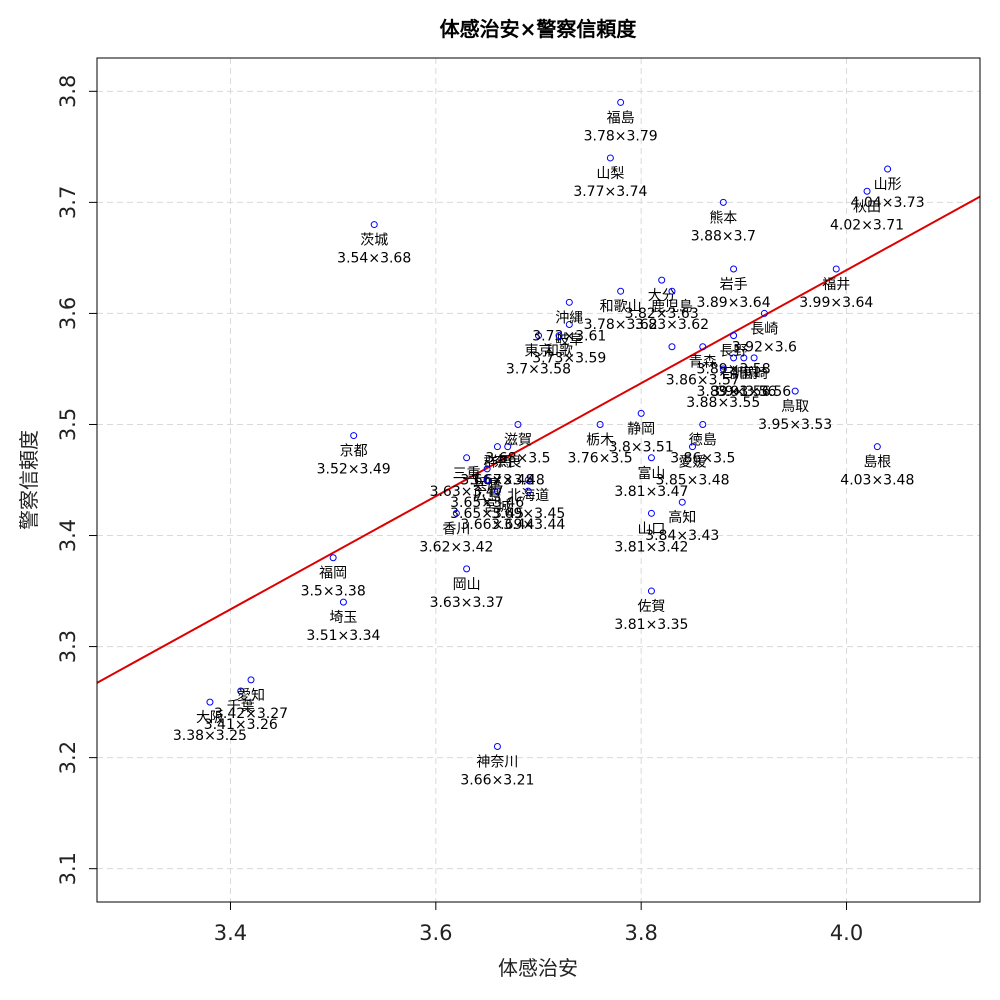 The width and height of the screenshot is (1000, 1000). Describe the element at coordinates (497, 507) in the screenshot. I see `point-name-label: 宮城` at that location.